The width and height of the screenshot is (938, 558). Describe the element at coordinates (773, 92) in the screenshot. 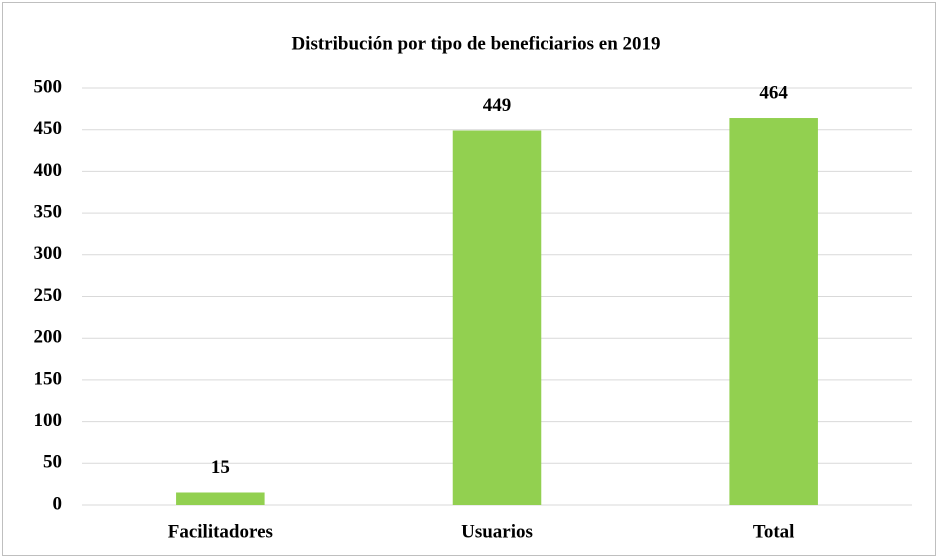

I see `data-label: 464` at that location.